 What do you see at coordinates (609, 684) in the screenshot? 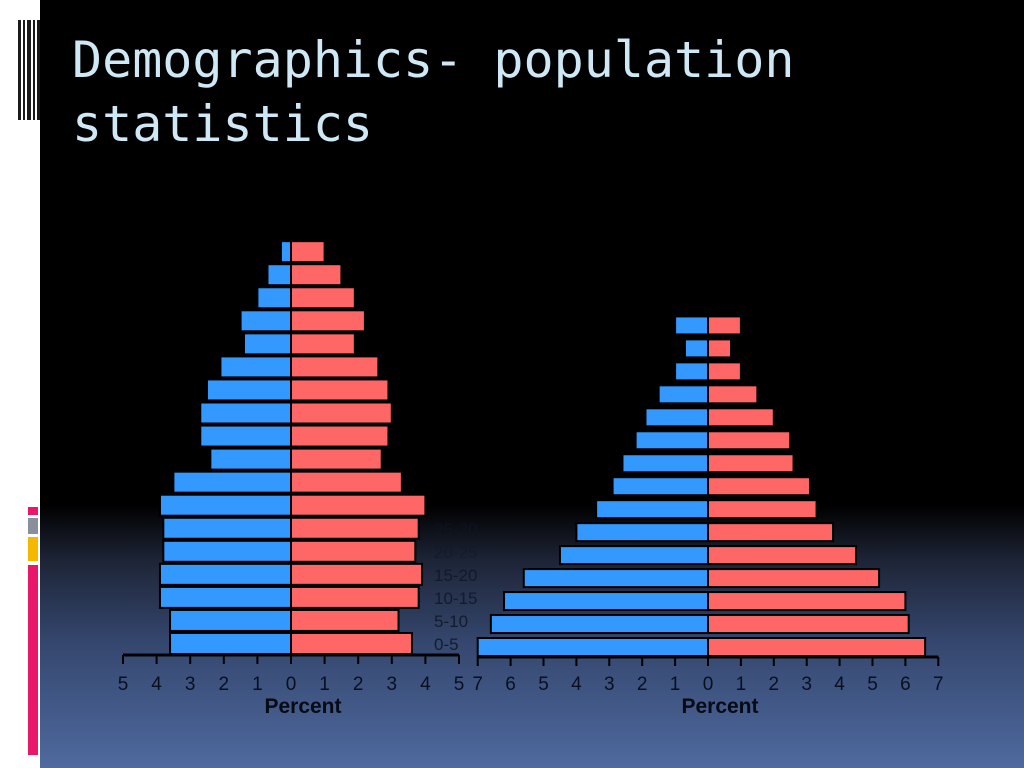
I see `pyramid2-tick-label: 3` at bounding box center [609, 684].